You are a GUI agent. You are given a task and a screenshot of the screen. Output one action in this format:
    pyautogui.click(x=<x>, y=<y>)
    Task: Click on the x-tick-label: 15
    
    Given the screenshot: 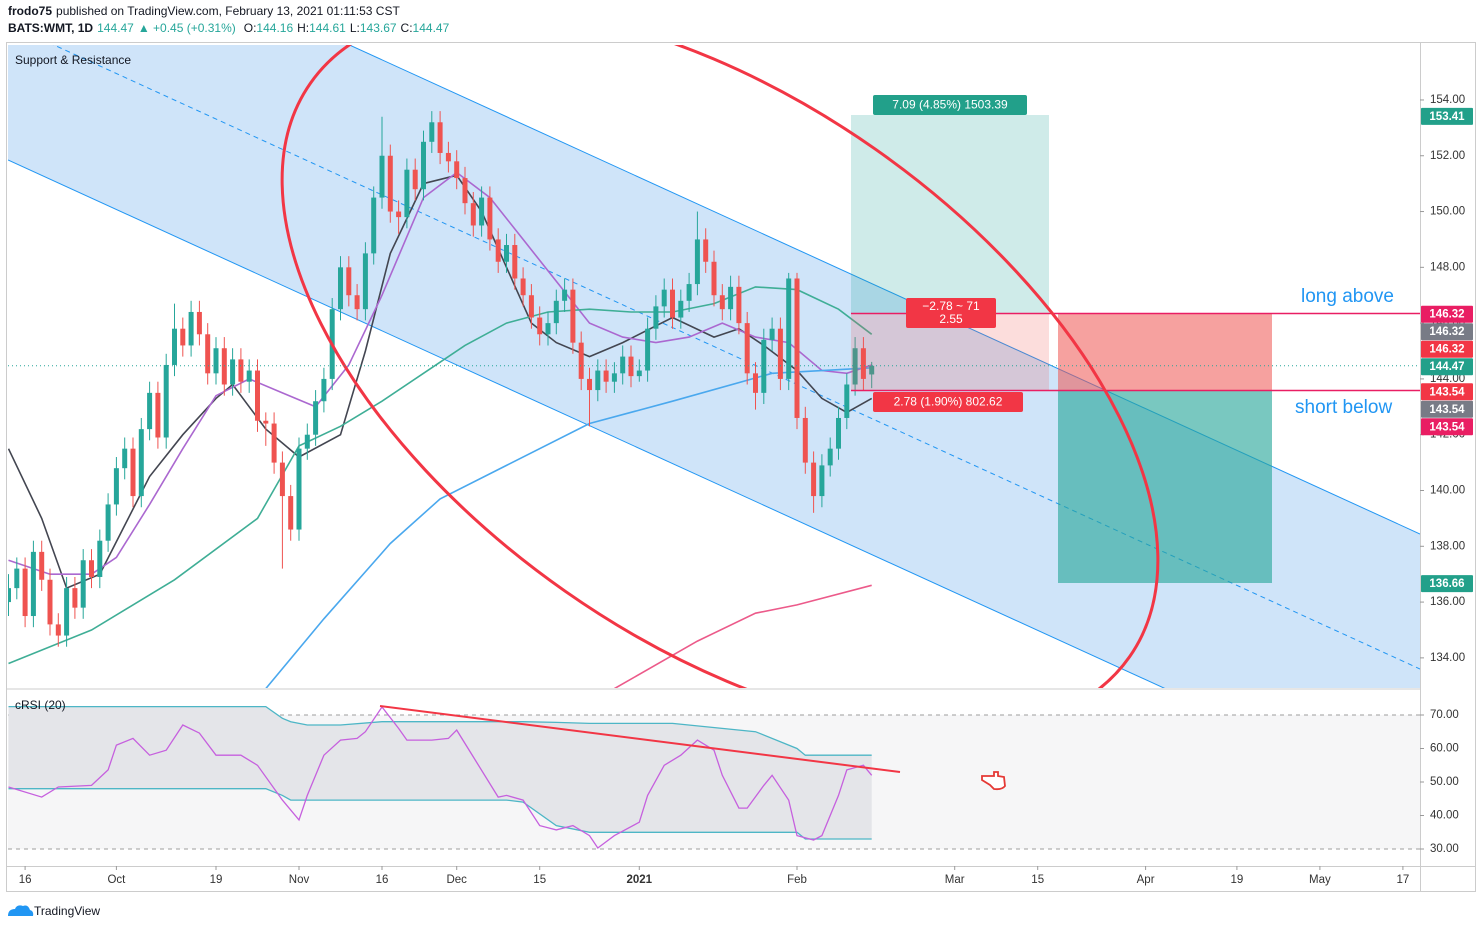 What is the action you would take?
    pyautogui.click(x=1037, y=880)
    